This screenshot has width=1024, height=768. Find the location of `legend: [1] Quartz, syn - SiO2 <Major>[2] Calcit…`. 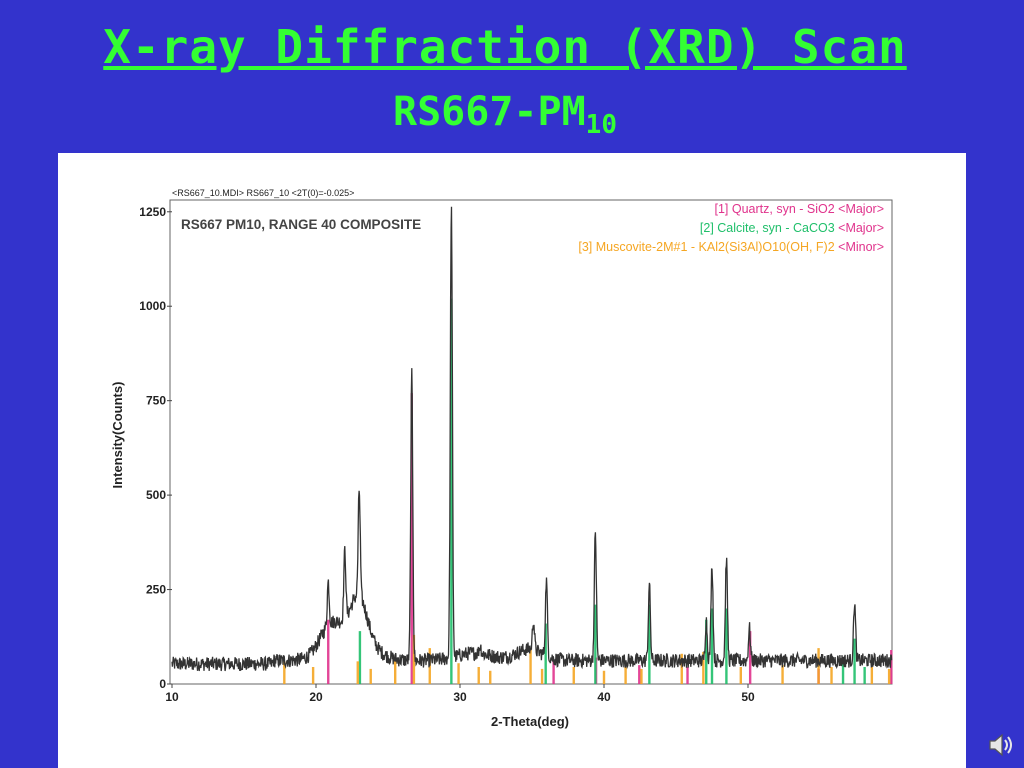

legend: [1] Quartz, syn - SiO2 <Major>[2] Calcit… is located at coordinates (731, 228).